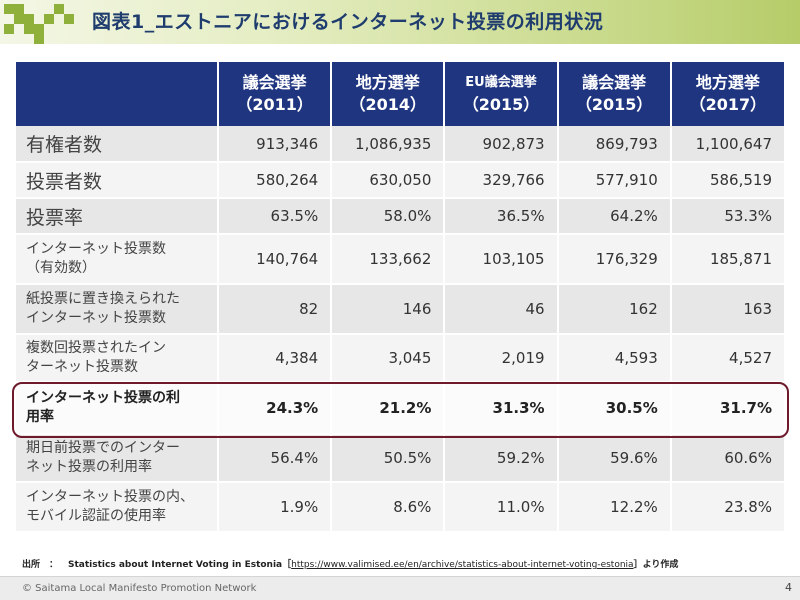 This screenshot has height=600, width=800. Describe the element at coordinates (275, 408) in the screenshot. I see `table-cell: 24.3%` at that location.